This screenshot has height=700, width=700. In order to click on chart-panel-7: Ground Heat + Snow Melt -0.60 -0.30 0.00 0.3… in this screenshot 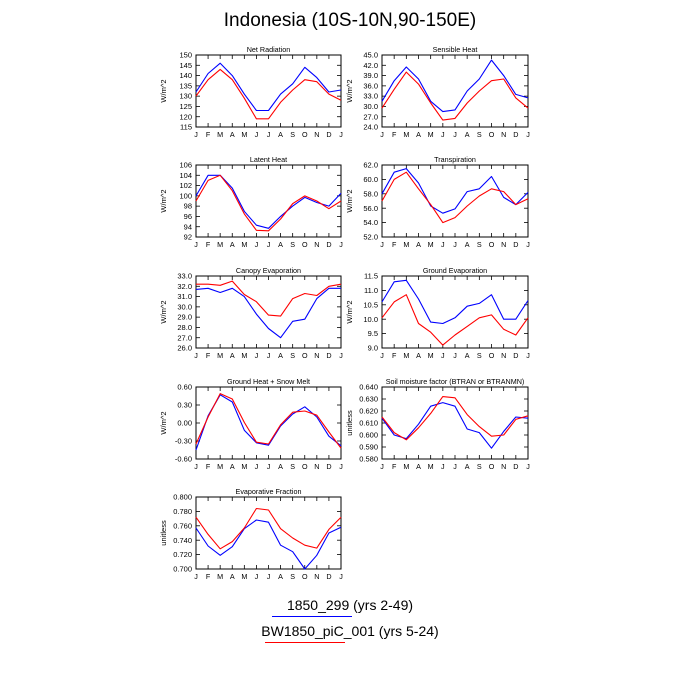, I will do `click(251, 424)`.